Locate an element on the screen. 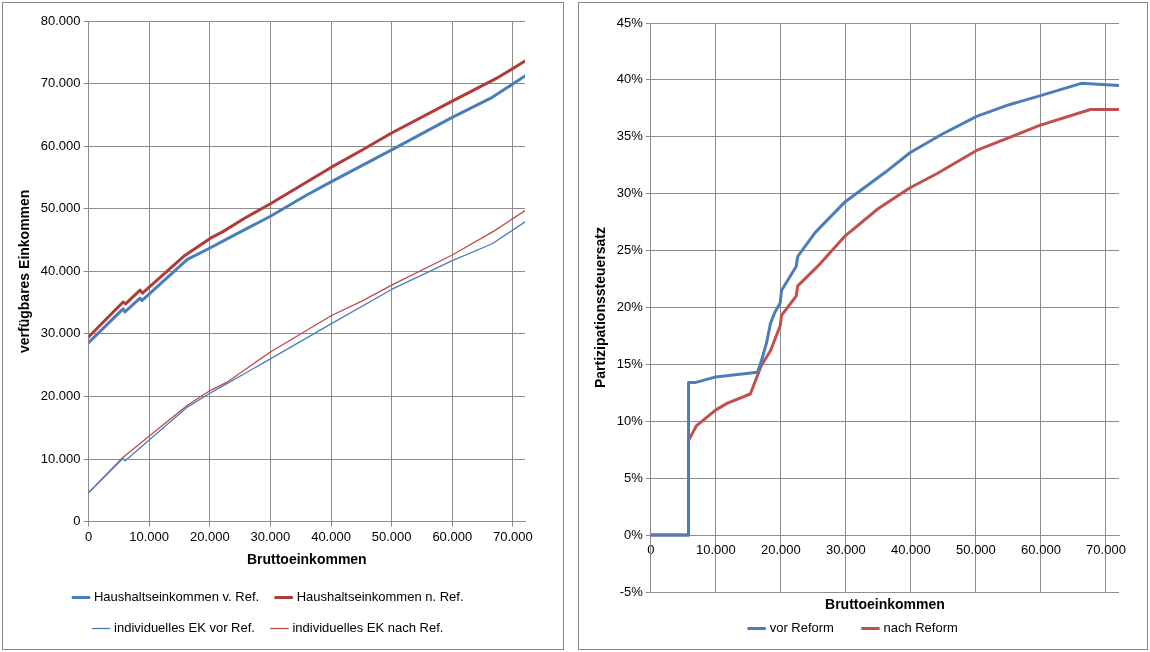 The width and height of the screenshot is (1150, 652). x-tick-label: 0 is located at coordinates (88, 536).